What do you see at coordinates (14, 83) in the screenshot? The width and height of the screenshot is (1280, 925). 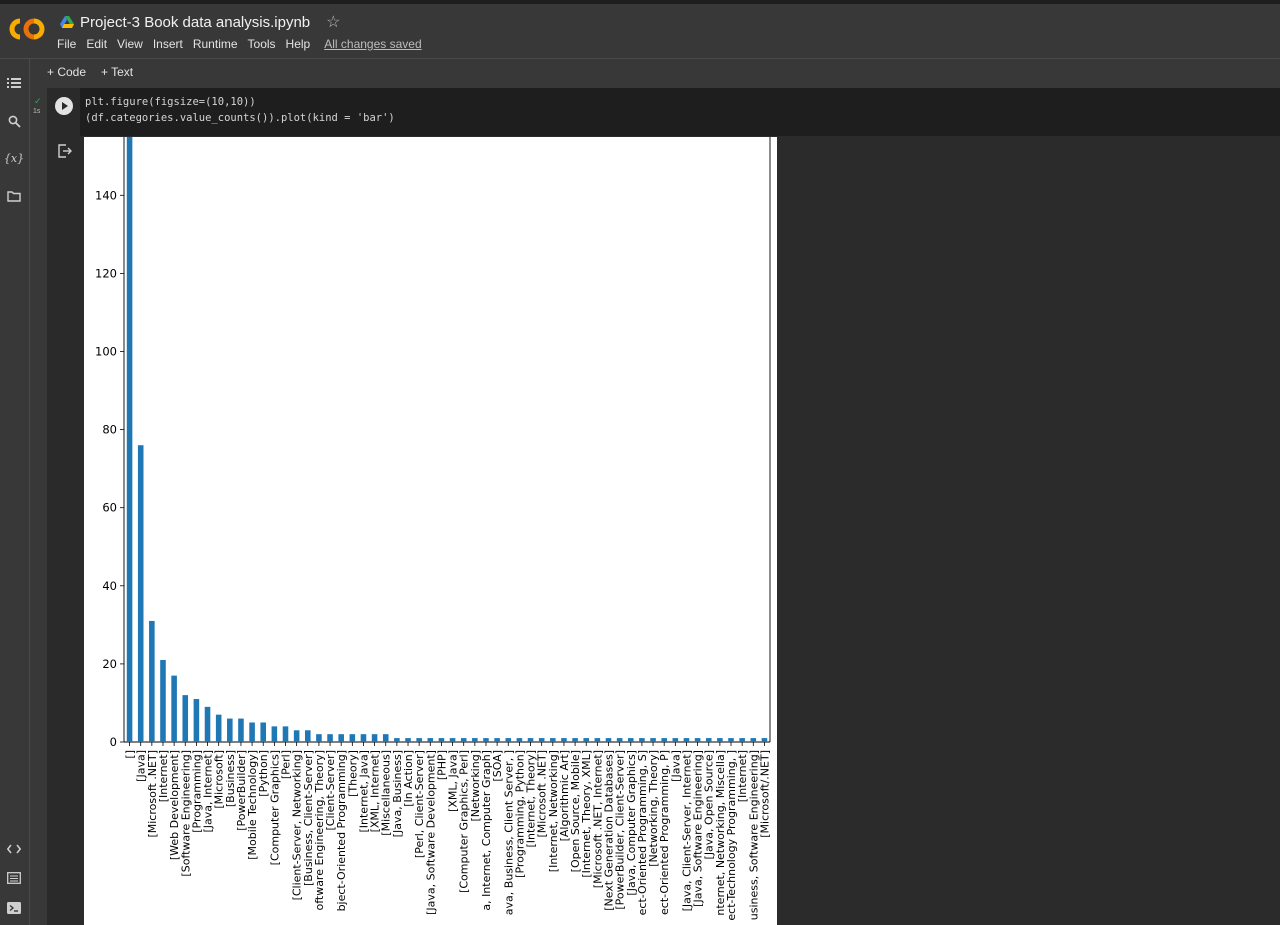 I see `toc-icon` at bounding box center [14, 83].